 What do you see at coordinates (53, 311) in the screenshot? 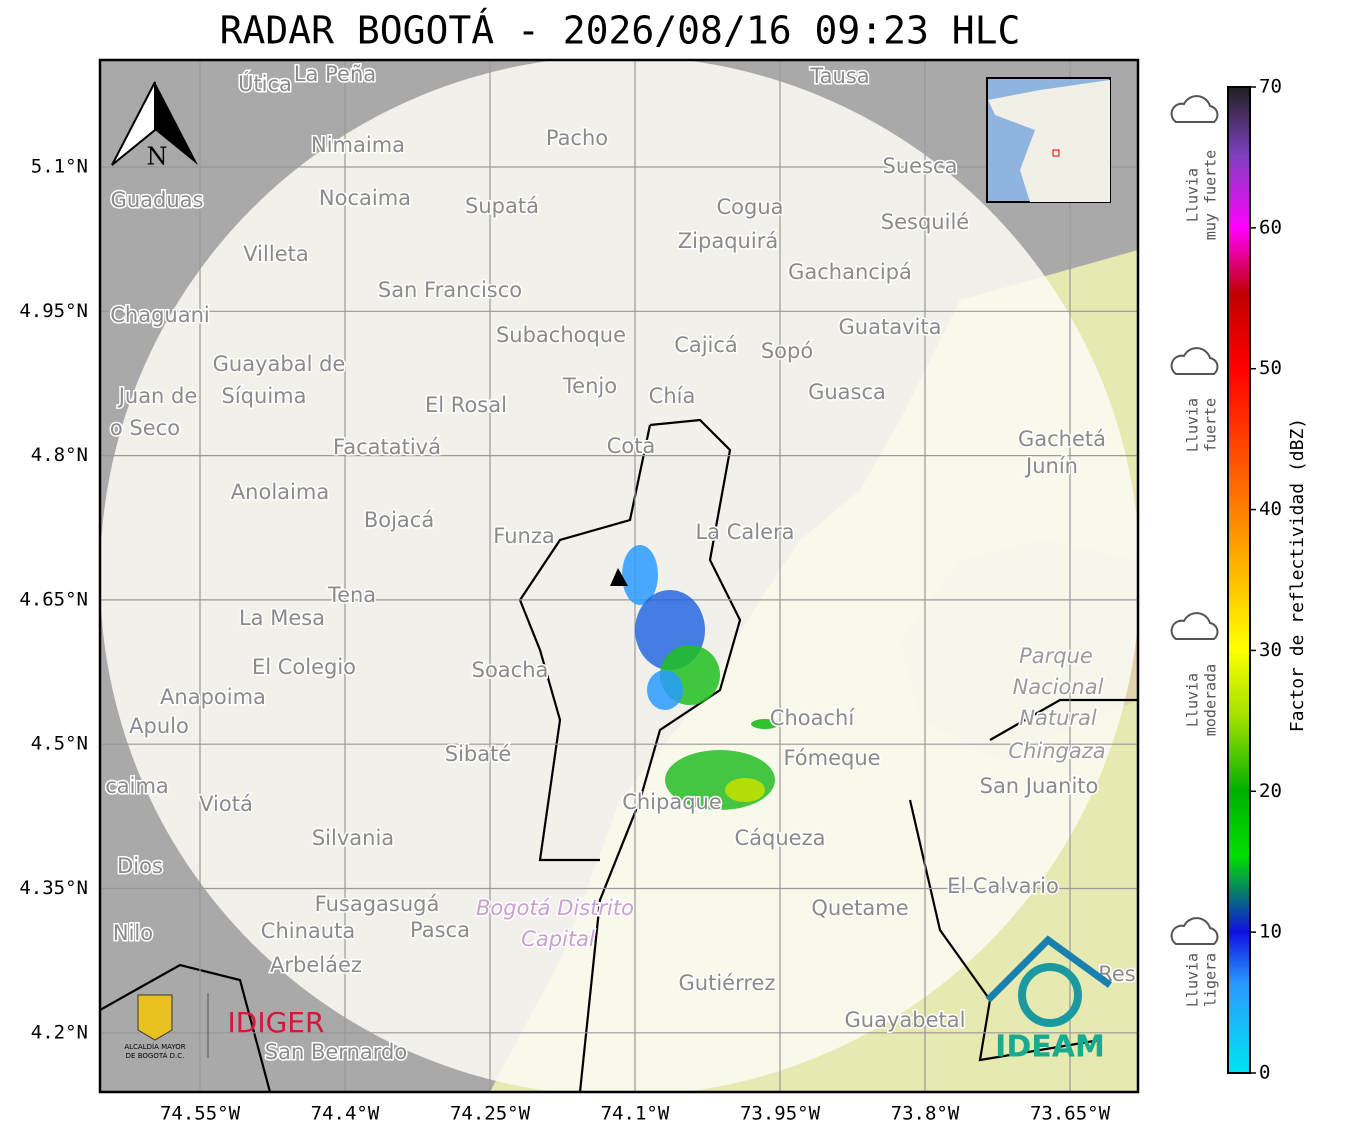
I see `lat-tick-label: 4.95°N` at bounding box center [53, 311].